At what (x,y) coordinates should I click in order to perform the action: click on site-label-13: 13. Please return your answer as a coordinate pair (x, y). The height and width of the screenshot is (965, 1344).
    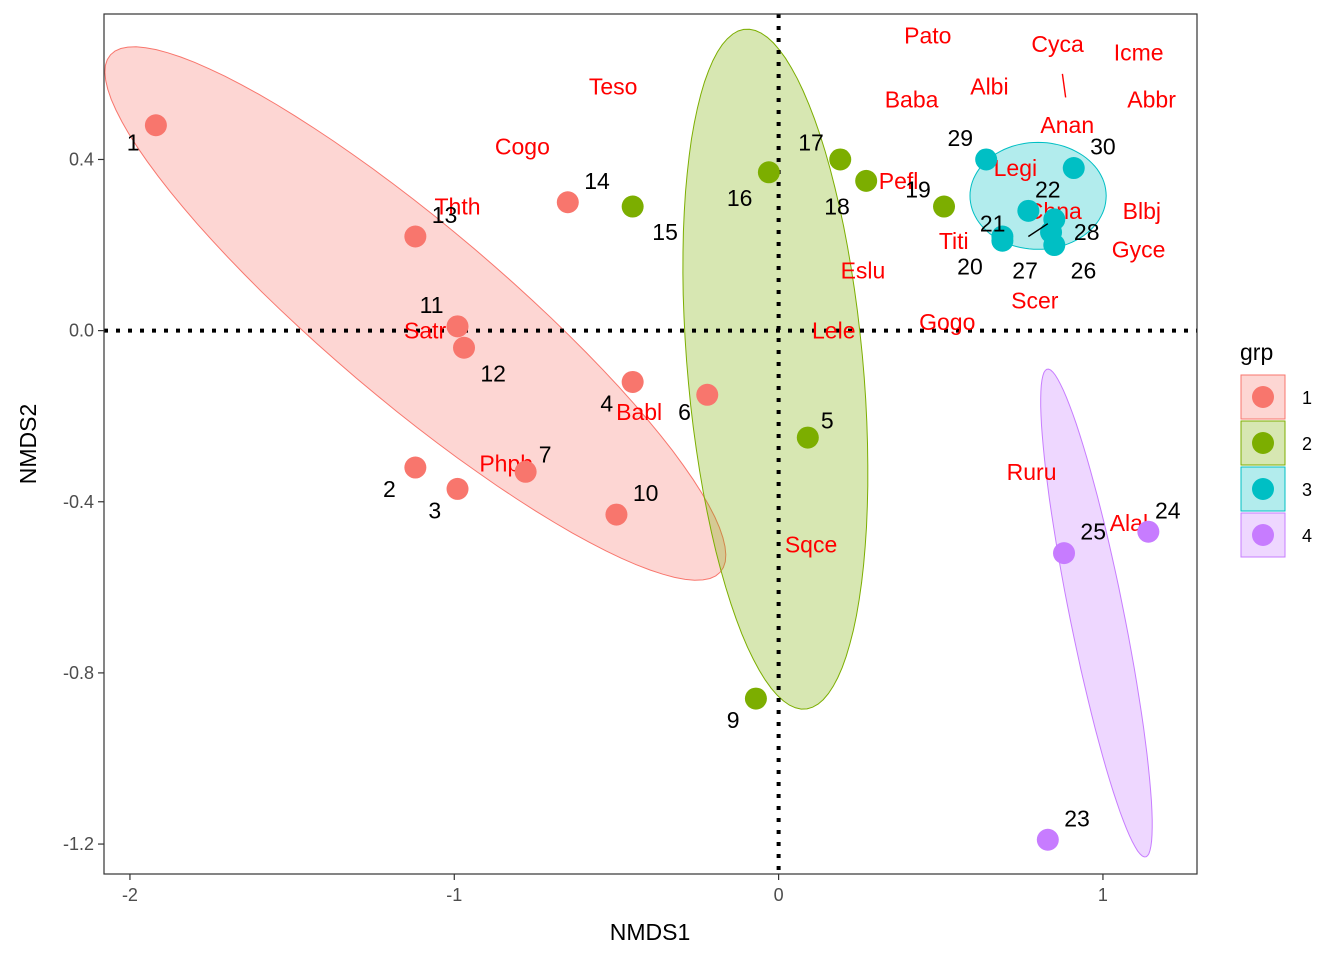
    Looking at the image, I should click on (445, 215).